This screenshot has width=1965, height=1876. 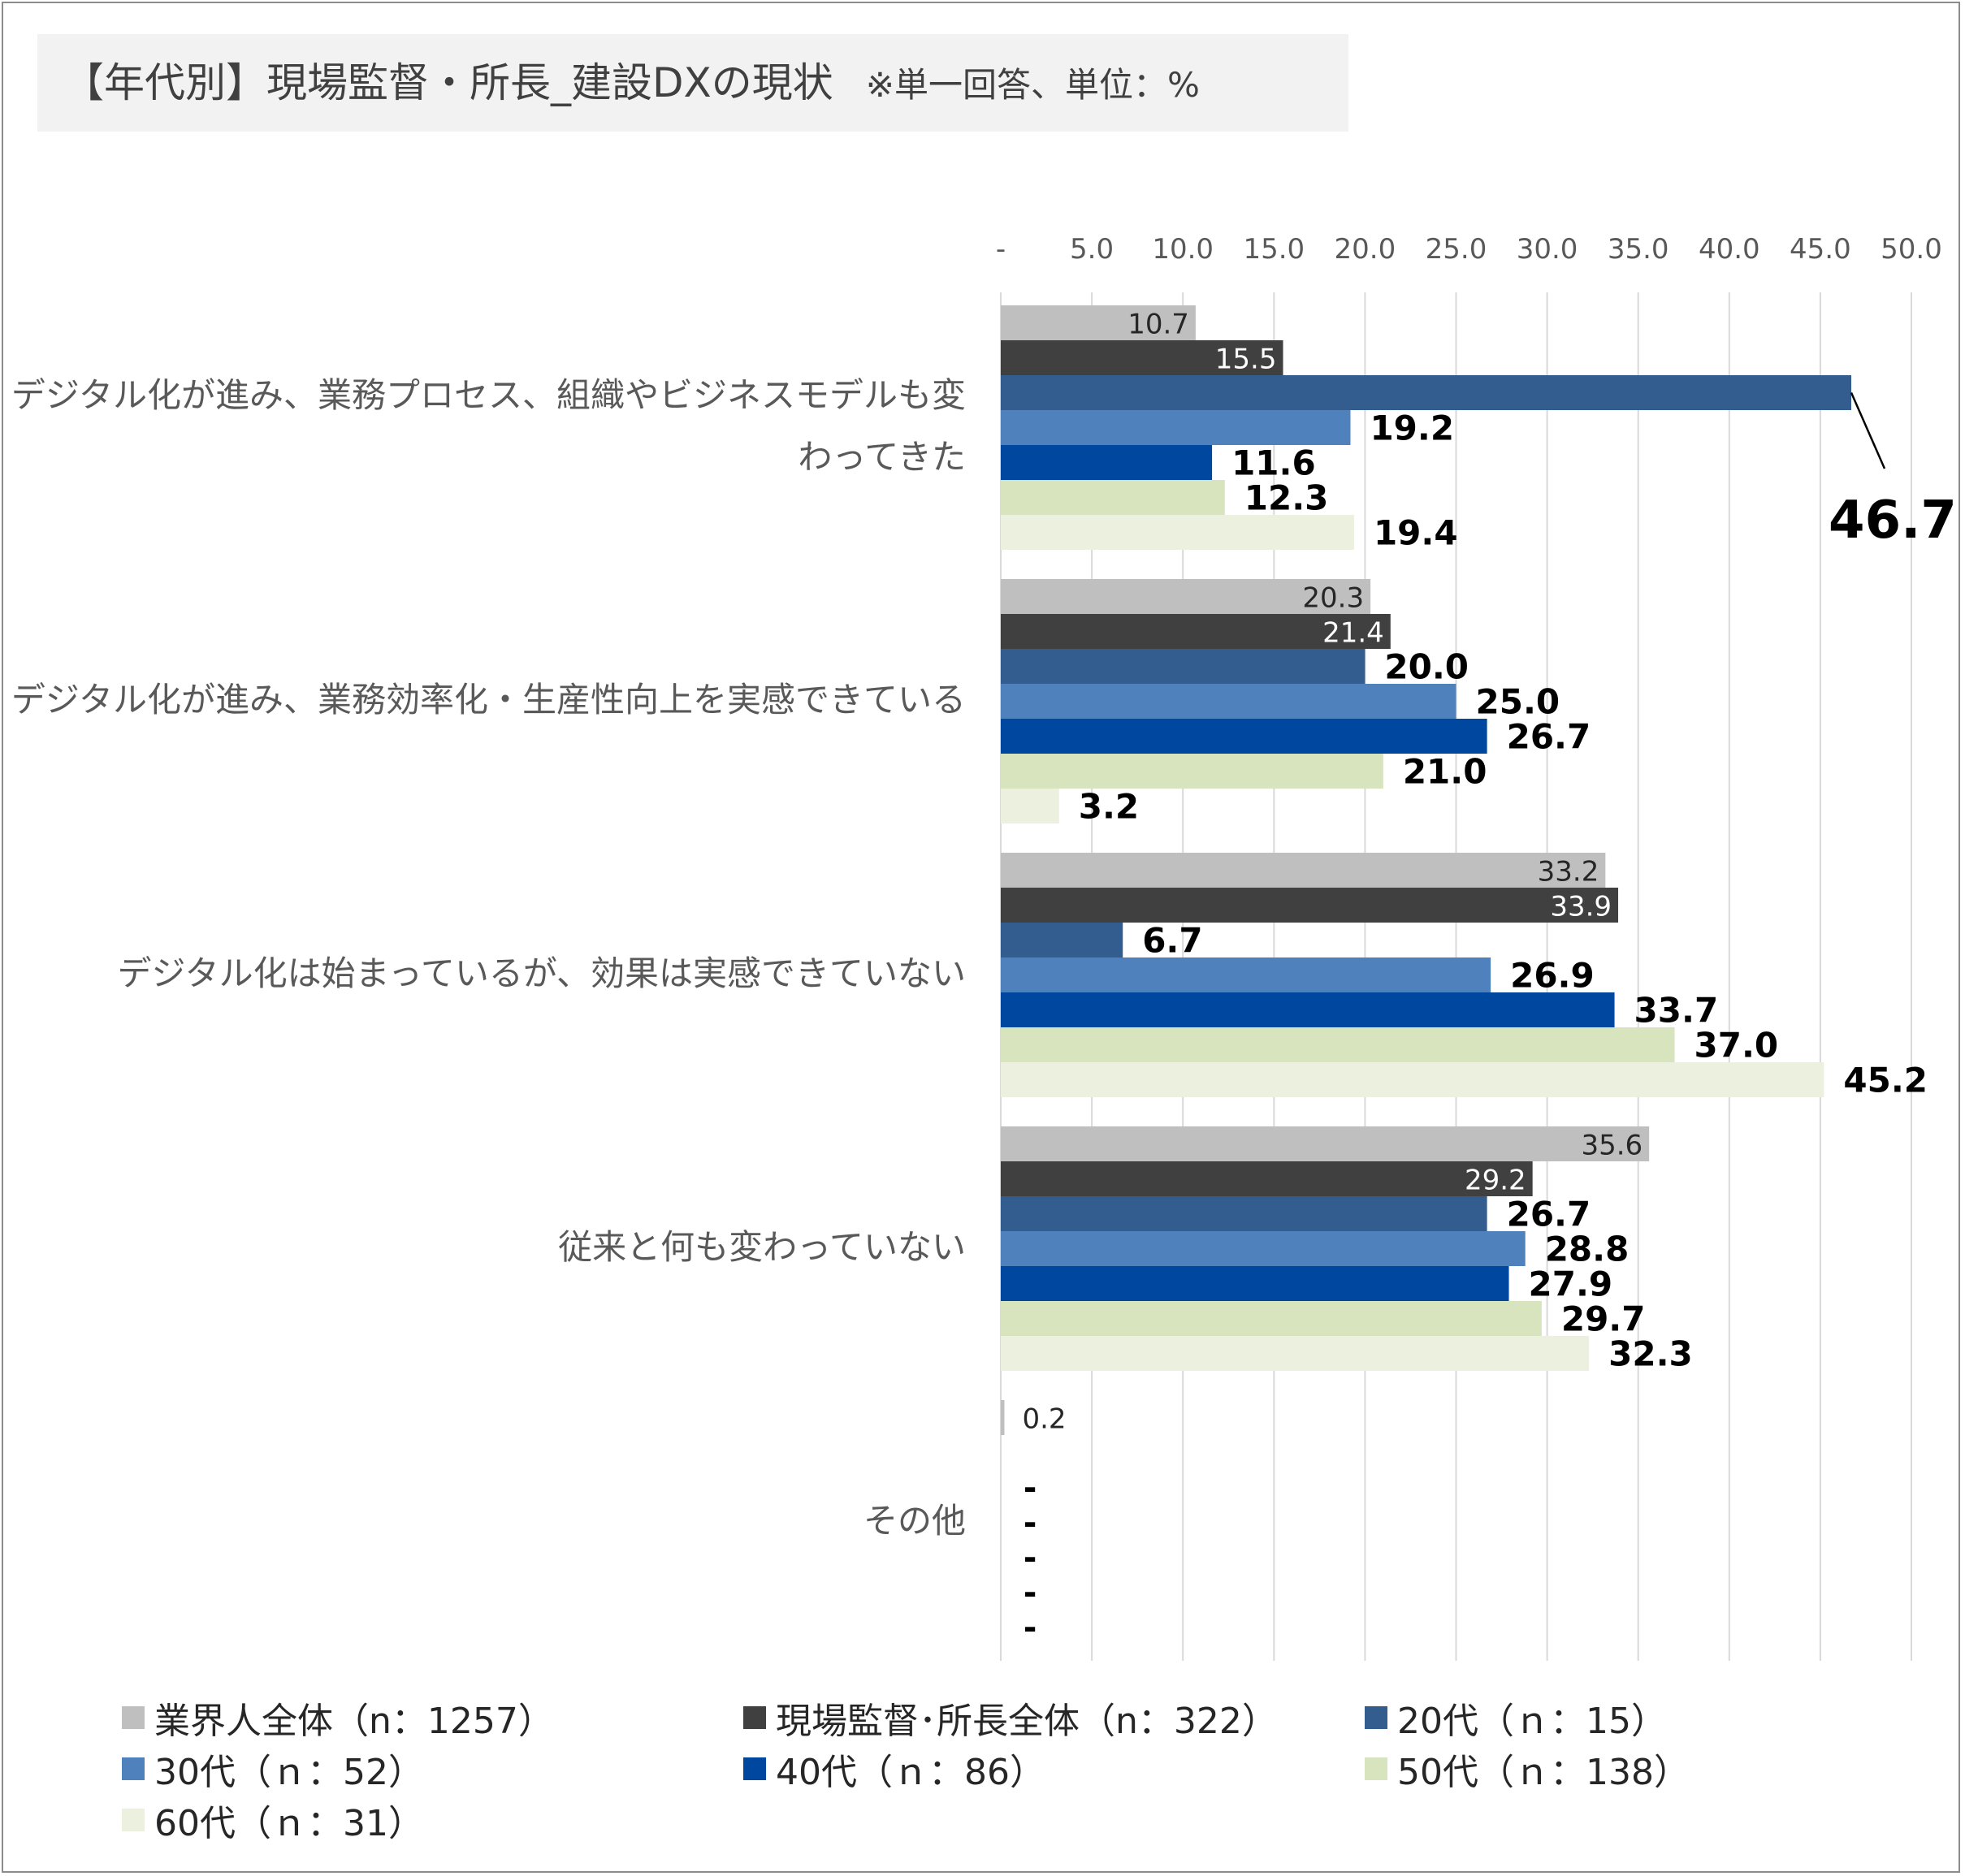 I want to click on legend-item: 40代（ｎ：86）, so click(x=894, y=1768).